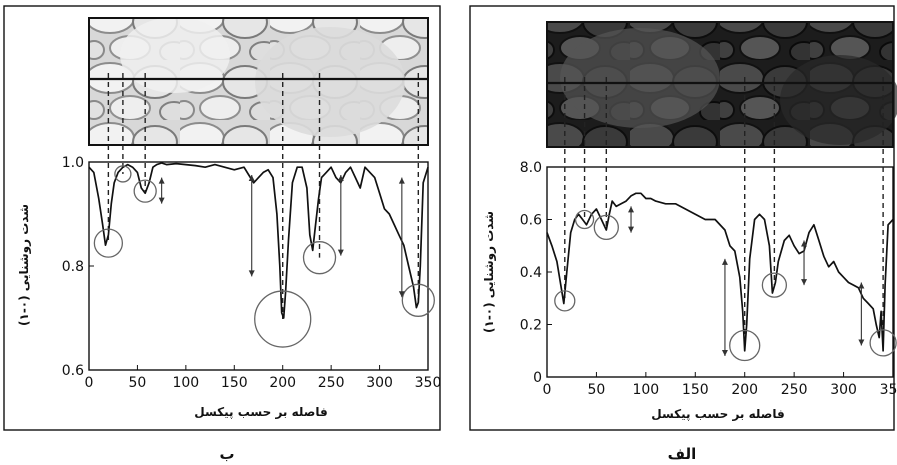 The width and height of the screenshot is (897, 465). I want to click on y-tick-label-a: 8.0, so click(531, 168).